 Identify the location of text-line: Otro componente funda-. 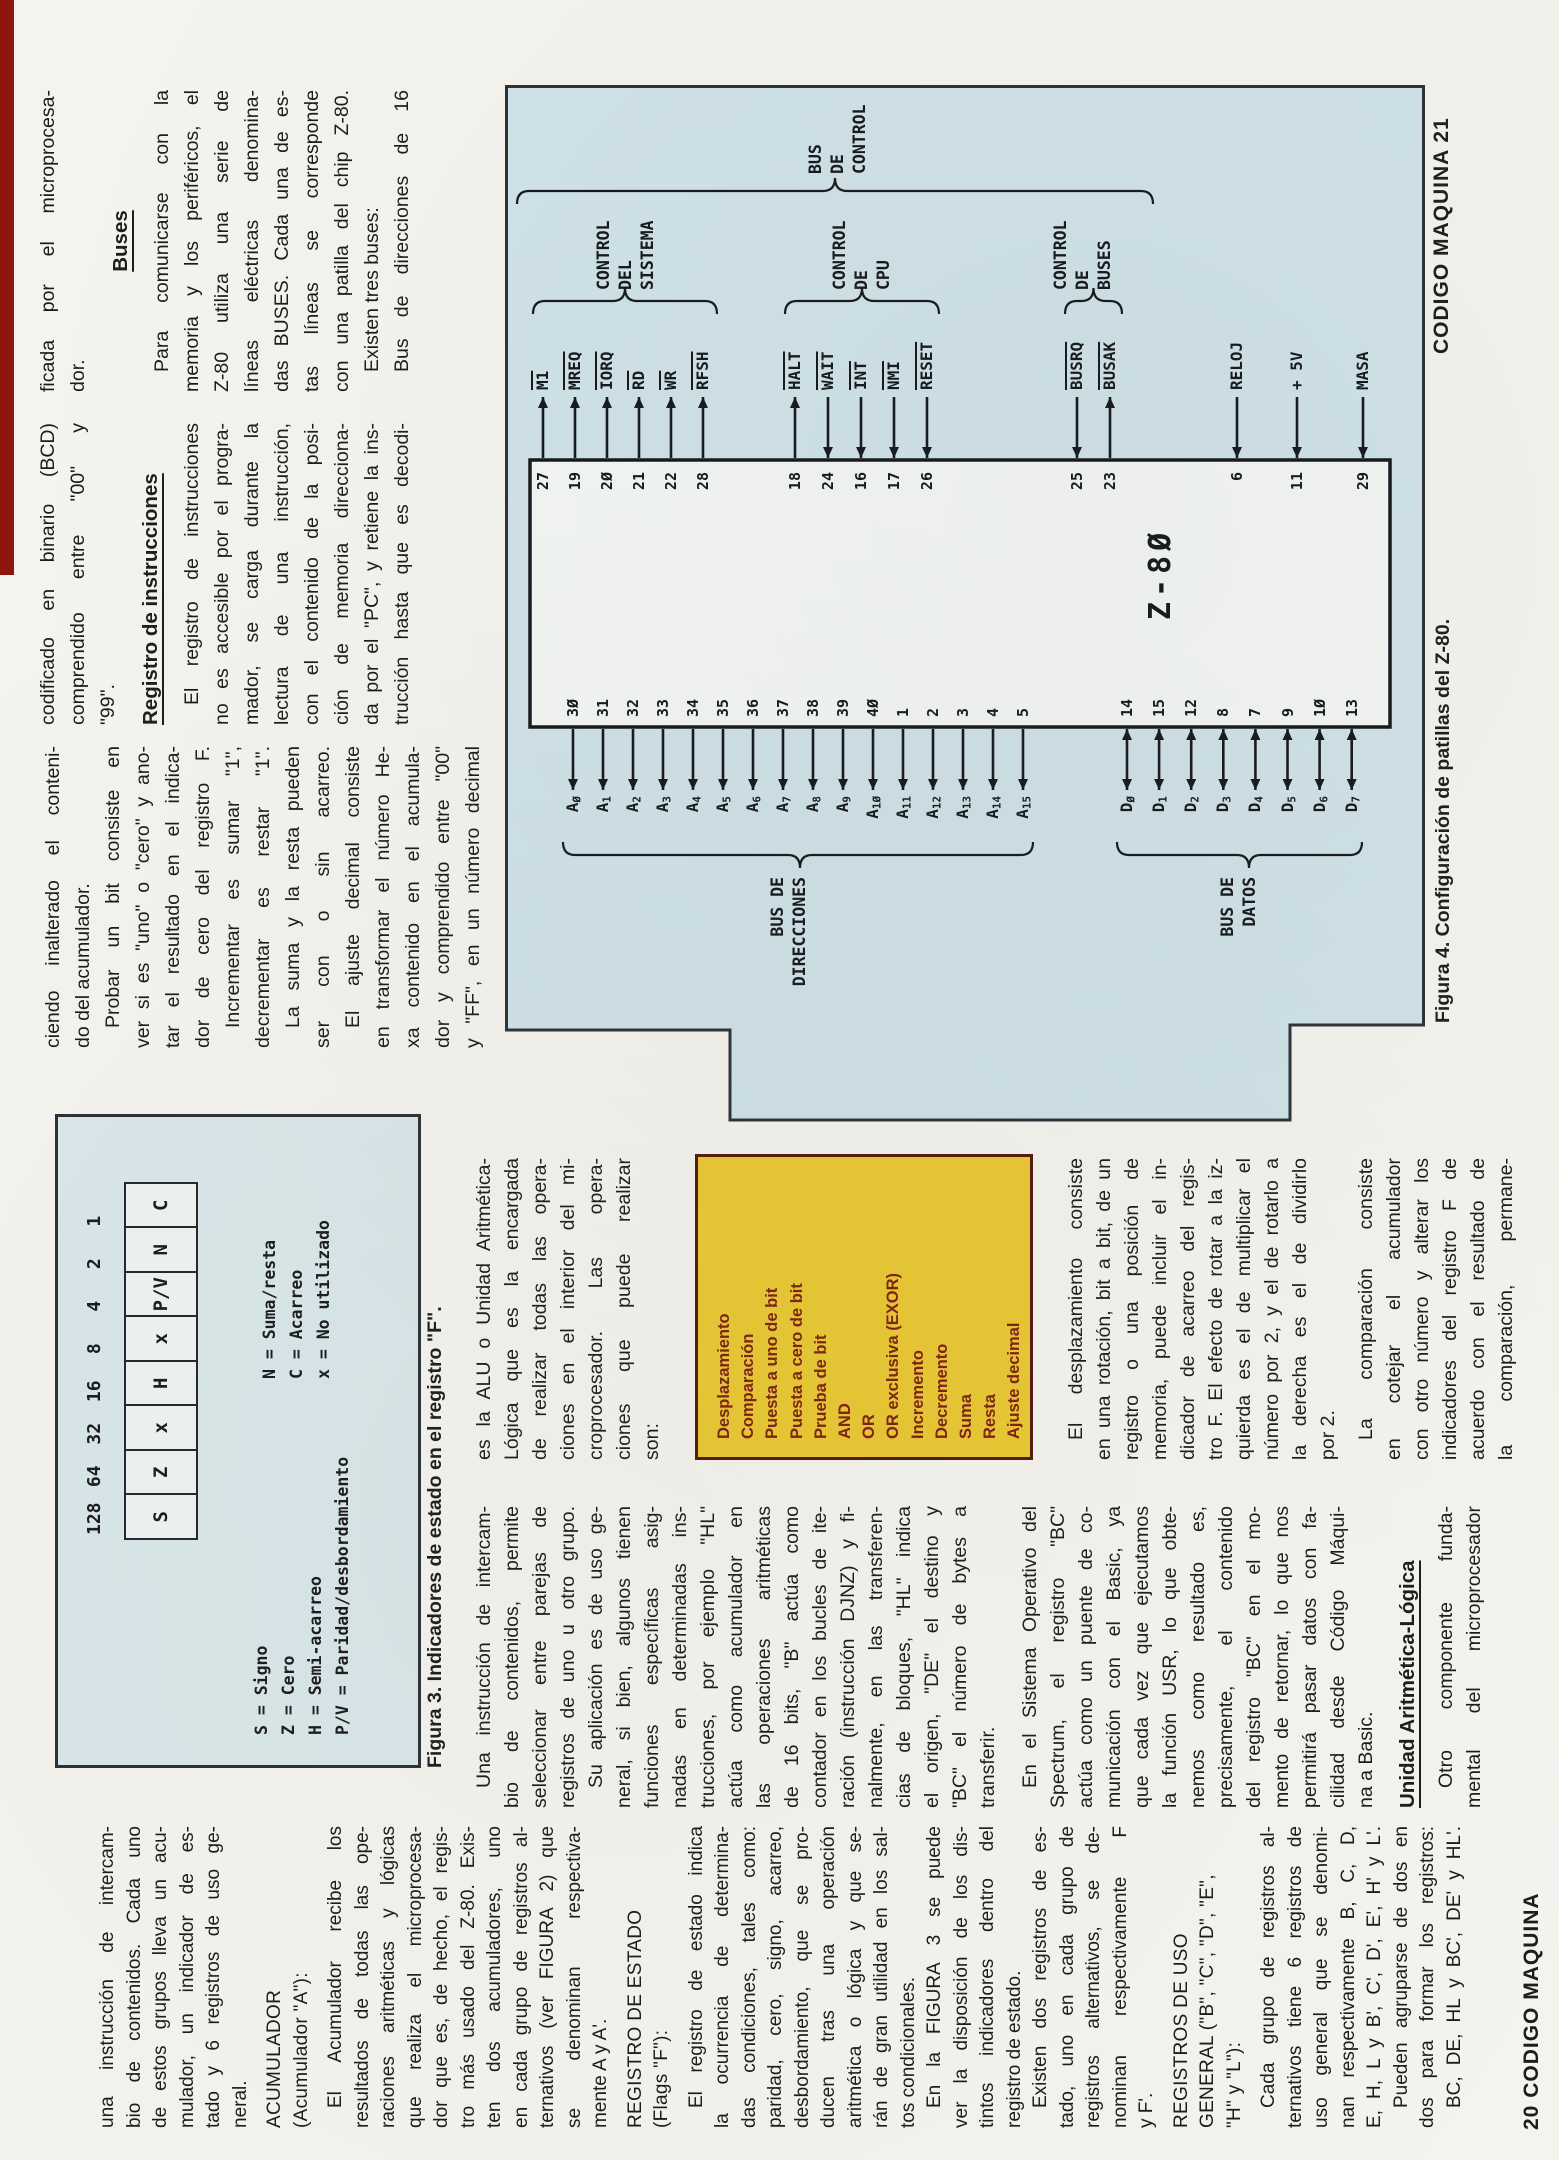
(1446, 1647).